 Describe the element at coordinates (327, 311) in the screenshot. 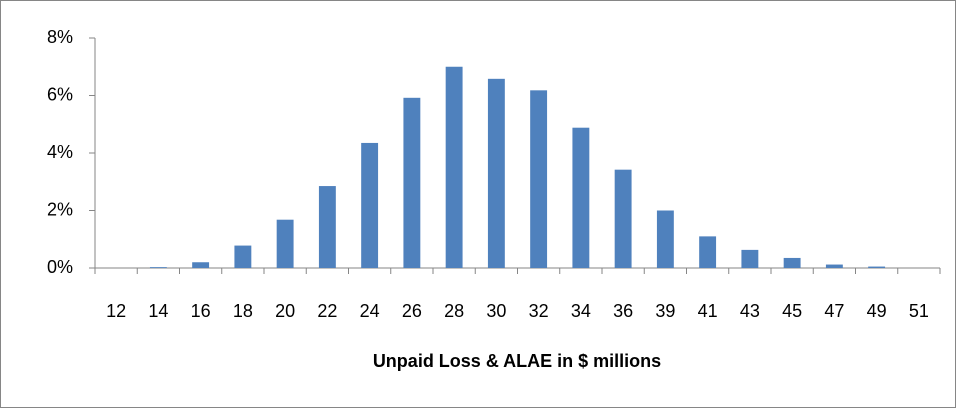

I see `x-tick-label: 22` at that location.